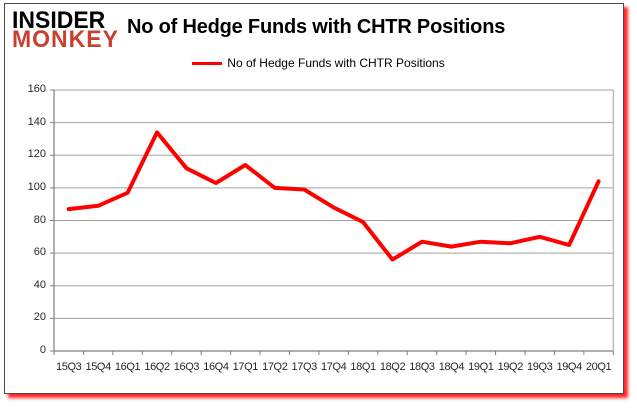  I want to click on x-axis-label-18Q1: 18Q1, so click(363, 367).